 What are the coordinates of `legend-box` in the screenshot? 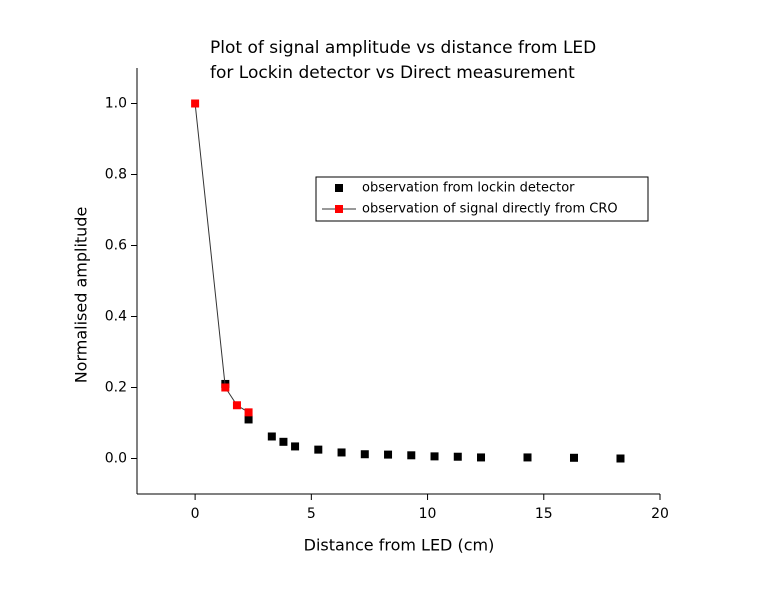 It's located at (482, 199).